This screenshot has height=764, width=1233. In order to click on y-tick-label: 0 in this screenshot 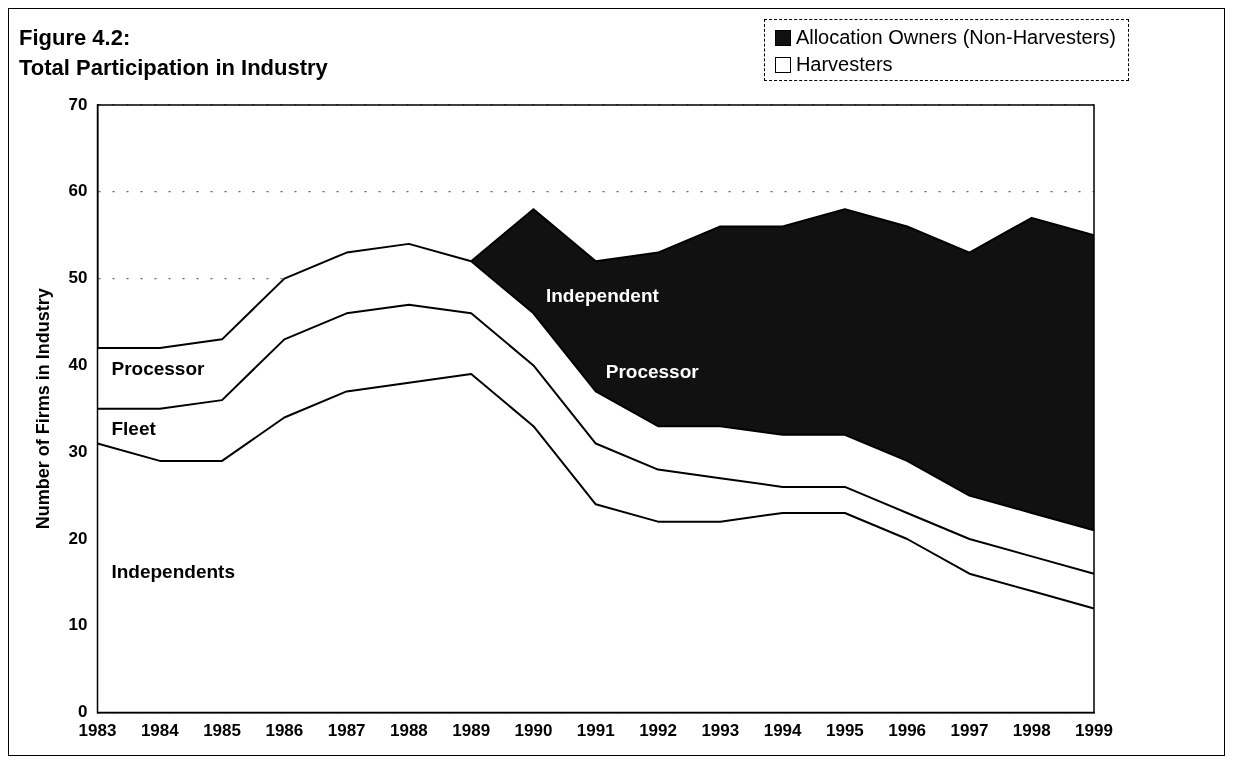, I will do `click(83, 712)`.